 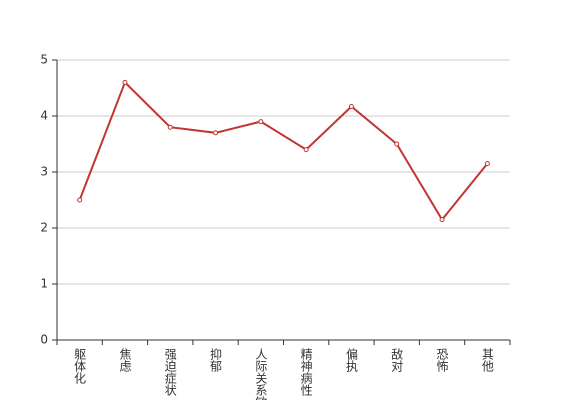 I want to click on x-tick-label: 其他, so click(x=487, y=360).